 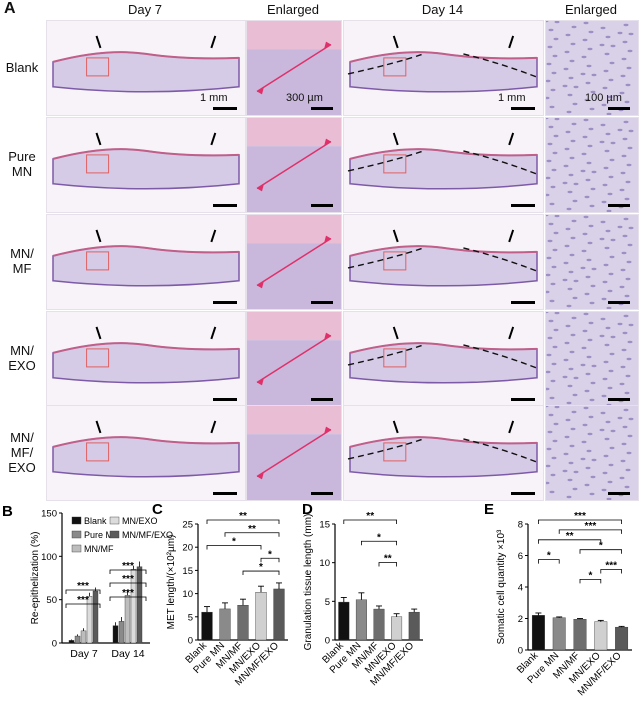 What do you see at coordinates (7, 511) in the screenshot?
I see `panel-letter-b: B` at bounding box center [7, 511].